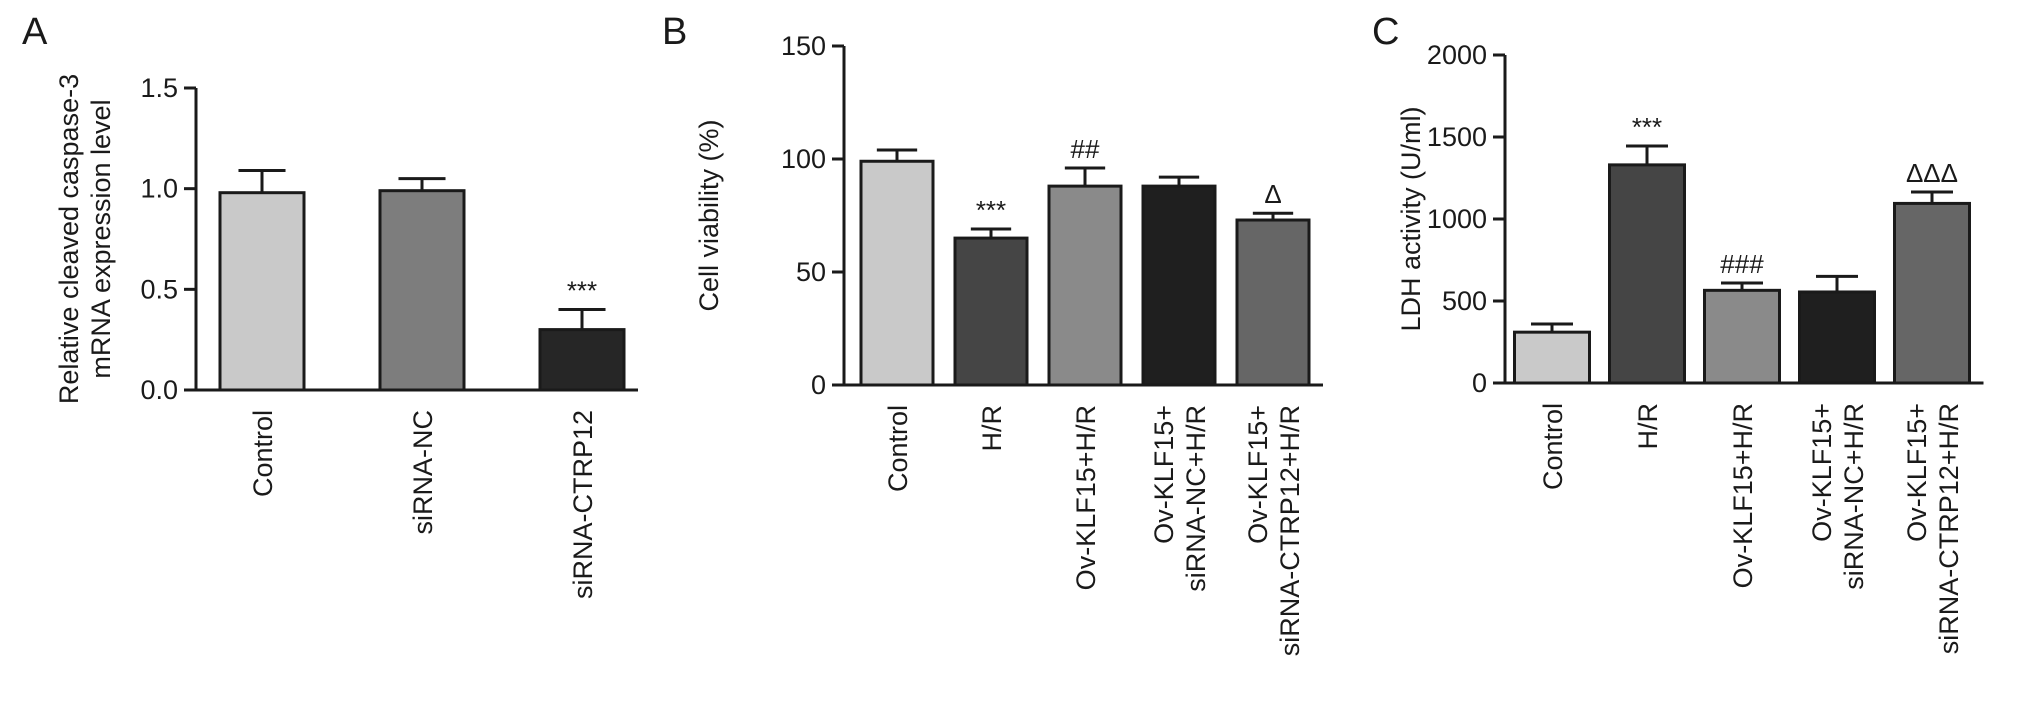  I want to click on y-tick-label: 1500, so click(1457, 137).